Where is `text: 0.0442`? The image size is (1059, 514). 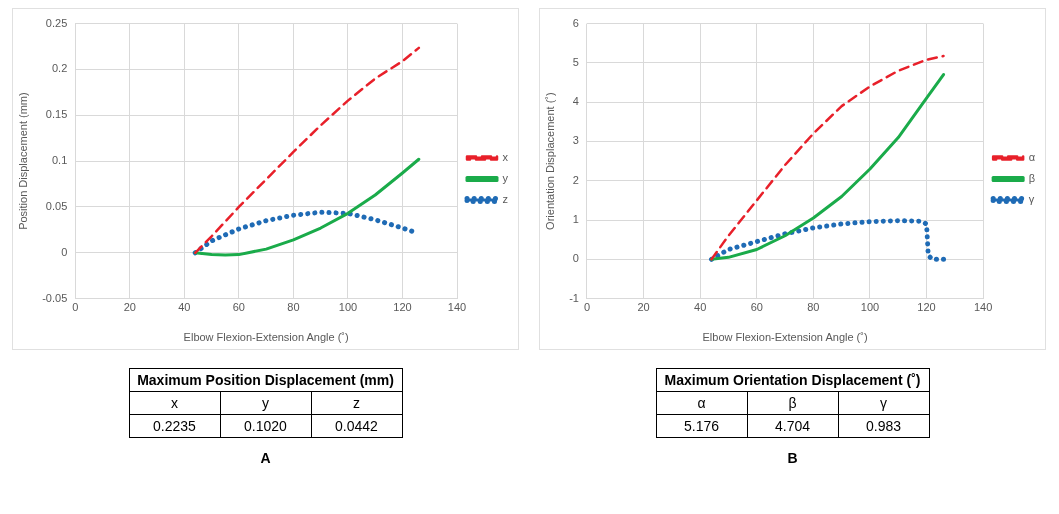 text: 0.0442 is located at coordinates (356, 426).